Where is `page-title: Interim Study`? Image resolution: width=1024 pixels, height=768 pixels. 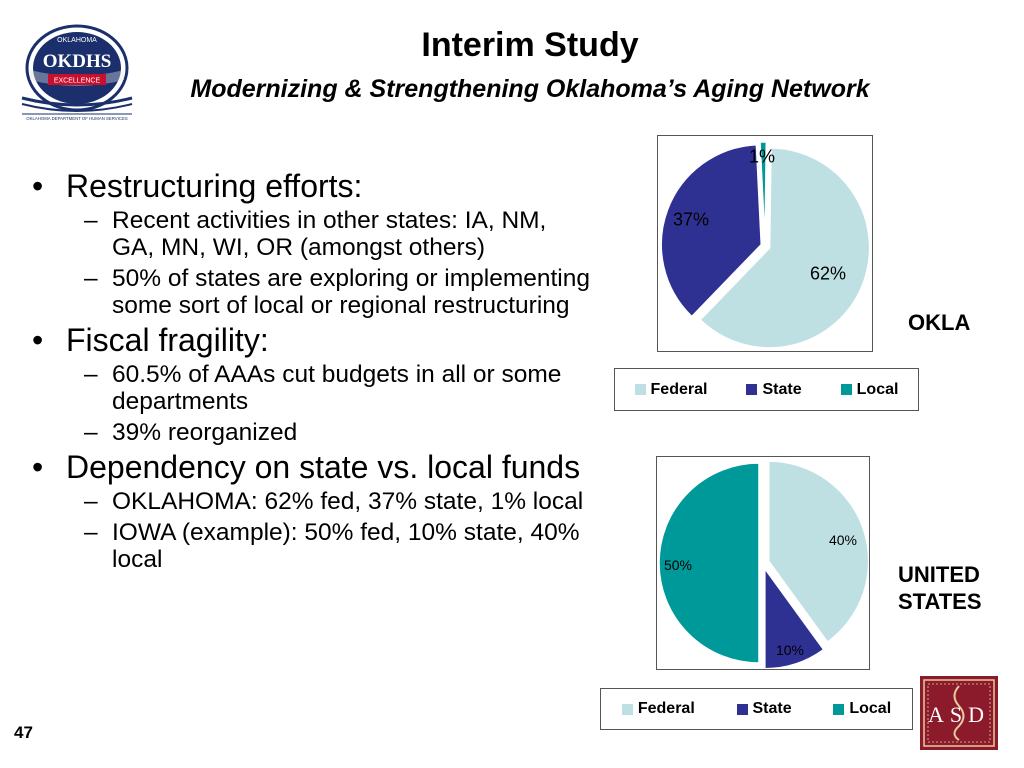
page-title: Interim Study is located at coordinates (530, 45).